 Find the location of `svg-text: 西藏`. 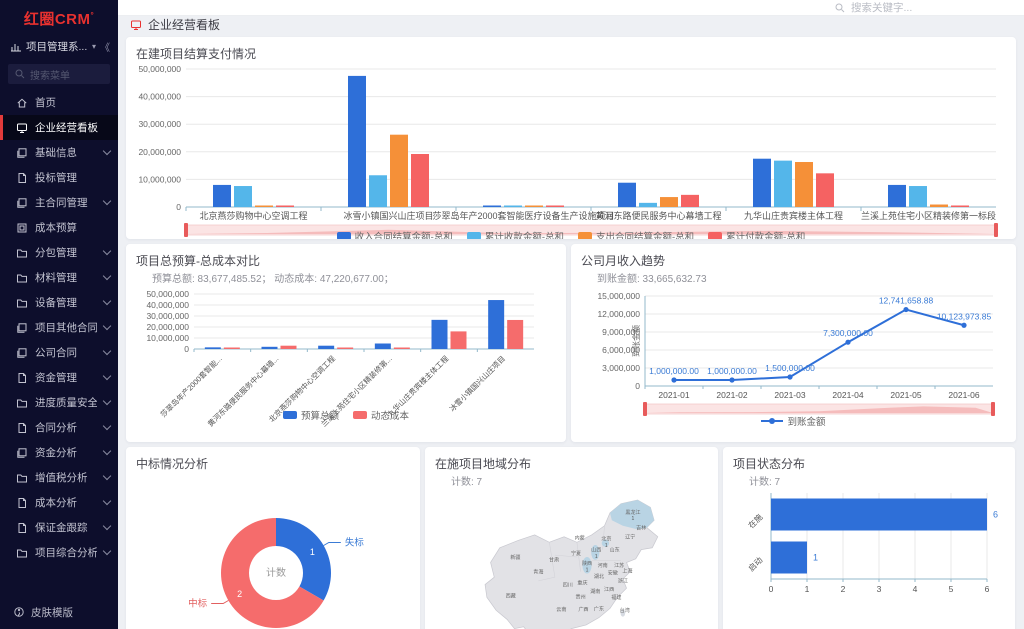

svg-text: 西藏 is located at coordinates (511, 595).